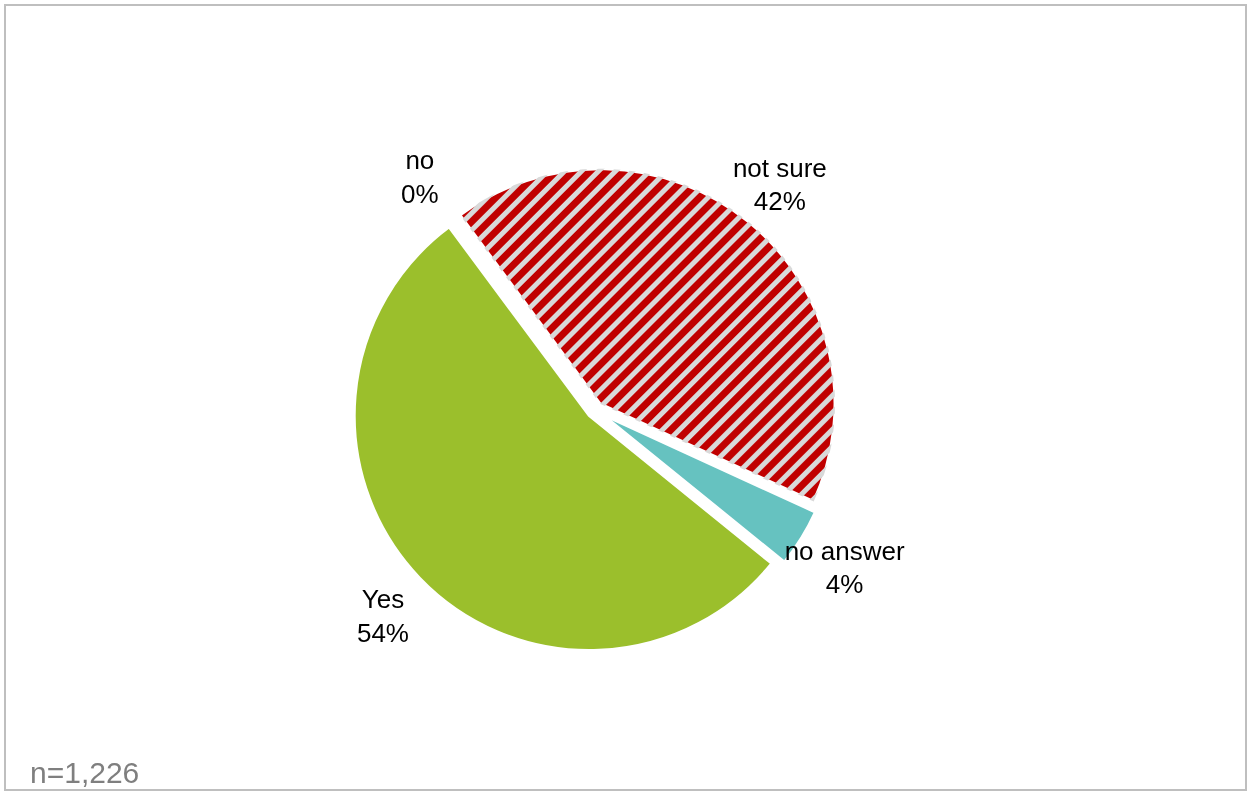  I want to click on data-label: 42%, so click(779, 201).